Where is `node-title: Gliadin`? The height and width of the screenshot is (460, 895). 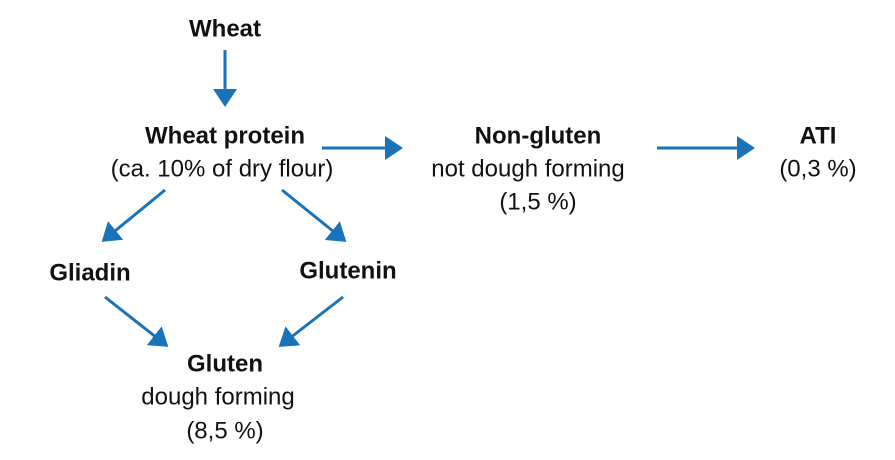
node-title: Gliadin is located at coordinates (89, 272).